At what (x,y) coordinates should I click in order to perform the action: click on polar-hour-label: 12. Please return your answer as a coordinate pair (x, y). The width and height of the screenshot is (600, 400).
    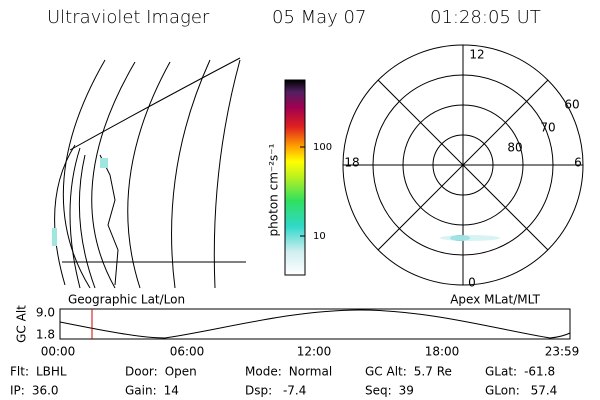
    Looking at the image, I should click on (476, 55).